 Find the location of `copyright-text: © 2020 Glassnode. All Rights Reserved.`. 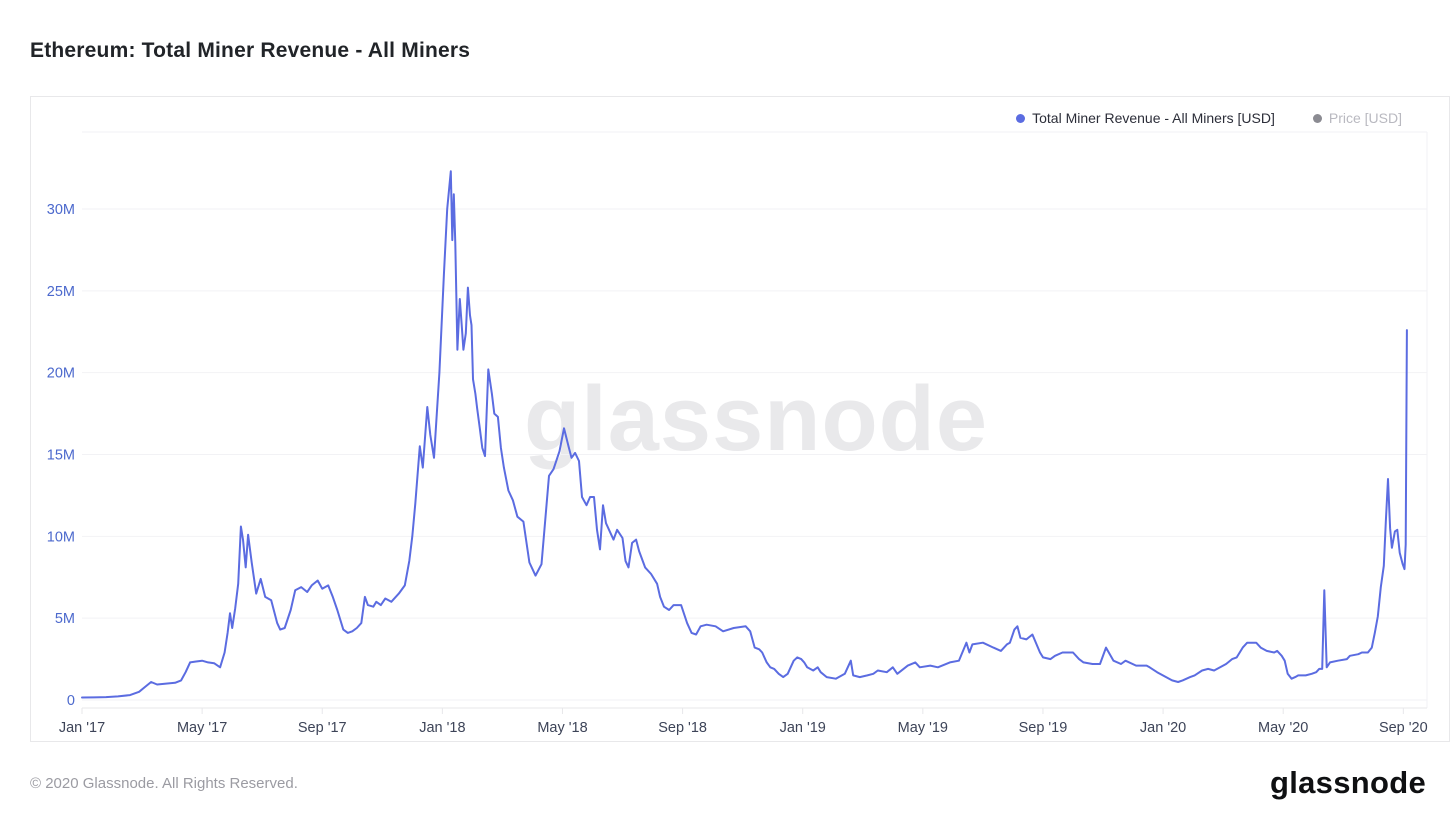

copyright-text: © 2020 Glassnode. All Rights Reserved. is located at coordinates (164, 783).